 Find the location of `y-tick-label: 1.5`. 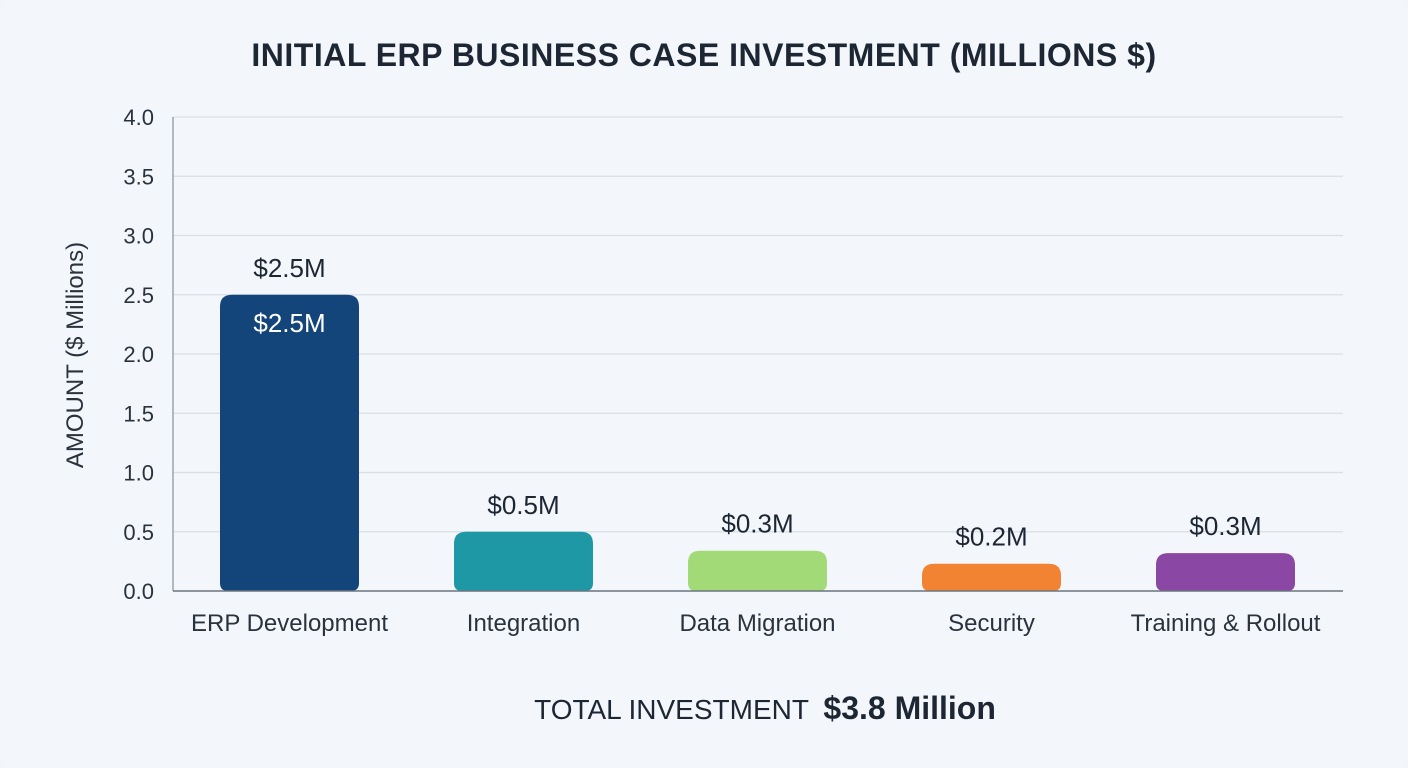

y-tick-label: 1.5 is located at coordinates (138, 413).